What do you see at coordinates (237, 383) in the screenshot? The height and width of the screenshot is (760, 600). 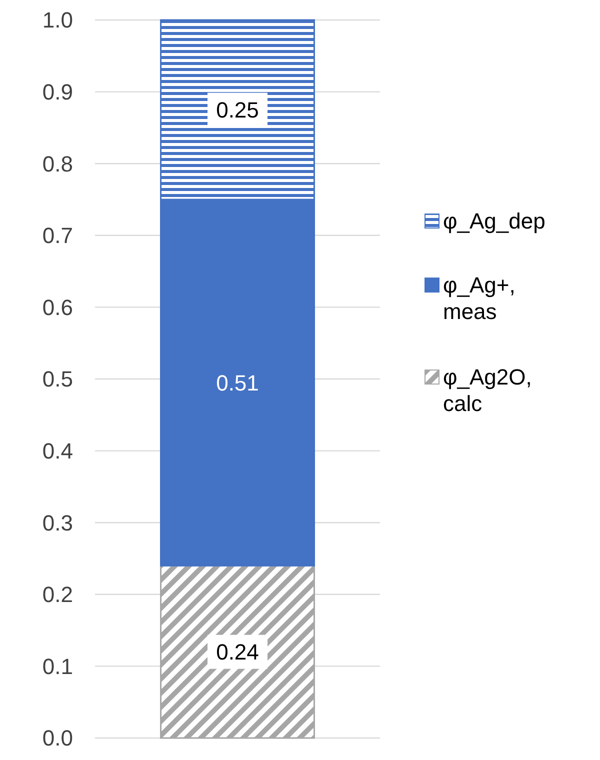 I see `data-label: 0.51` at bounding box center [237, 383].